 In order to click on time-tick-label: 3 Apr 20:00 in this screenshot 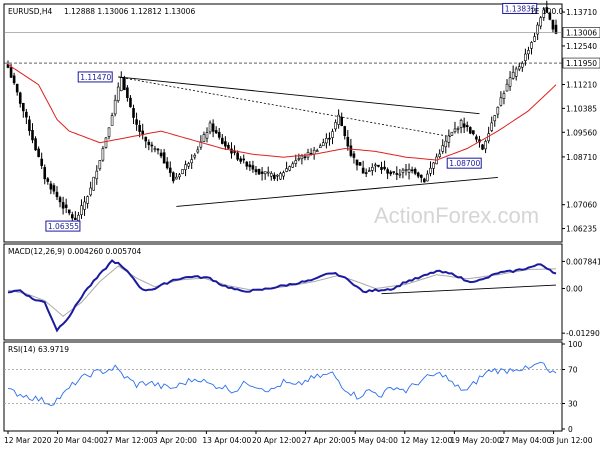, I will do `click(175, 440)`.